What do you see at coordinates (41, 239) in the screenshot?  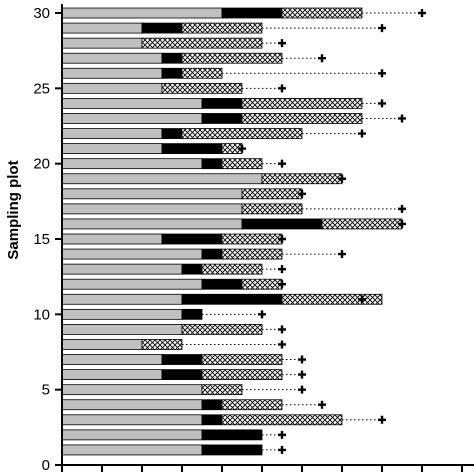 I see `y-tick-label-15: 15` at bounding box center [41, 239].